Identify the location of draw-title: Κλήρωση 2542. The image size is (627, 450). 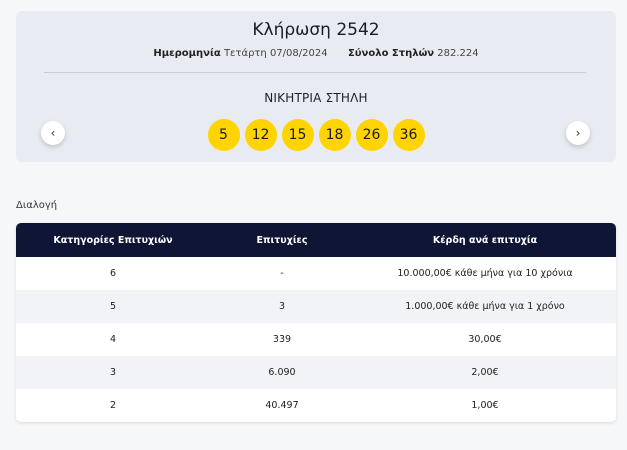
(316, 30).